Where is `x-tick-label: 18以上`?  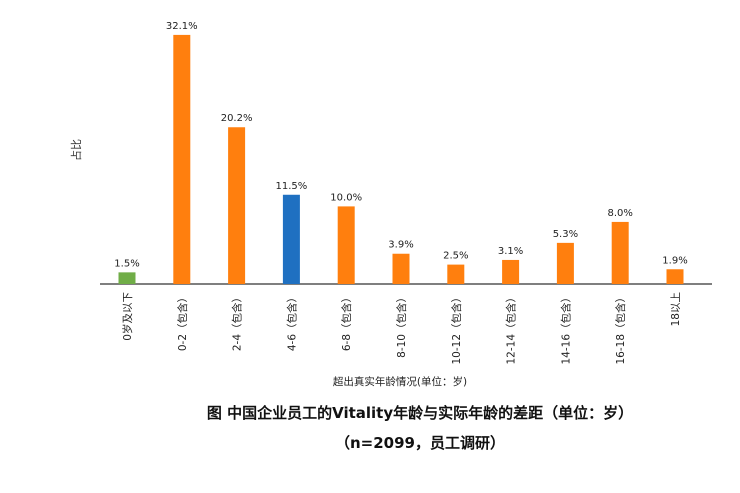
x-tick-label: 18以上 is located at coordinates (676, 309).